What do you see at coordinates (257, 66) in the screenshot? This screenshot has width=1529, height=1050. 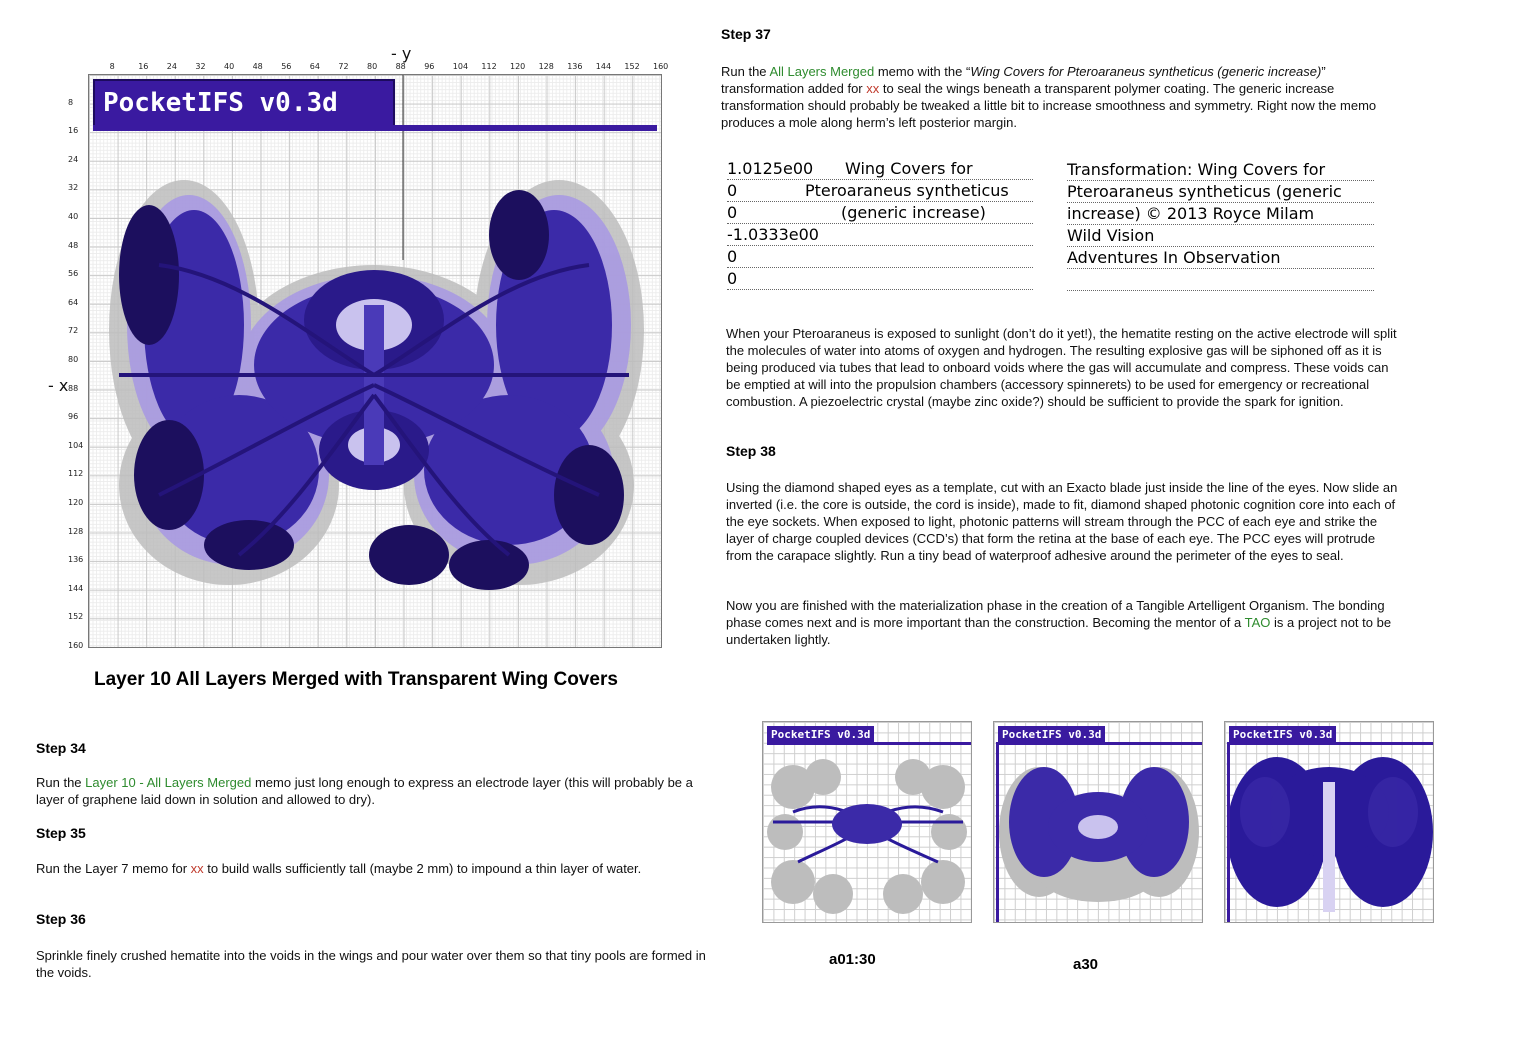 I see `x-tick-label: 48` at bounding box center [257, 66].